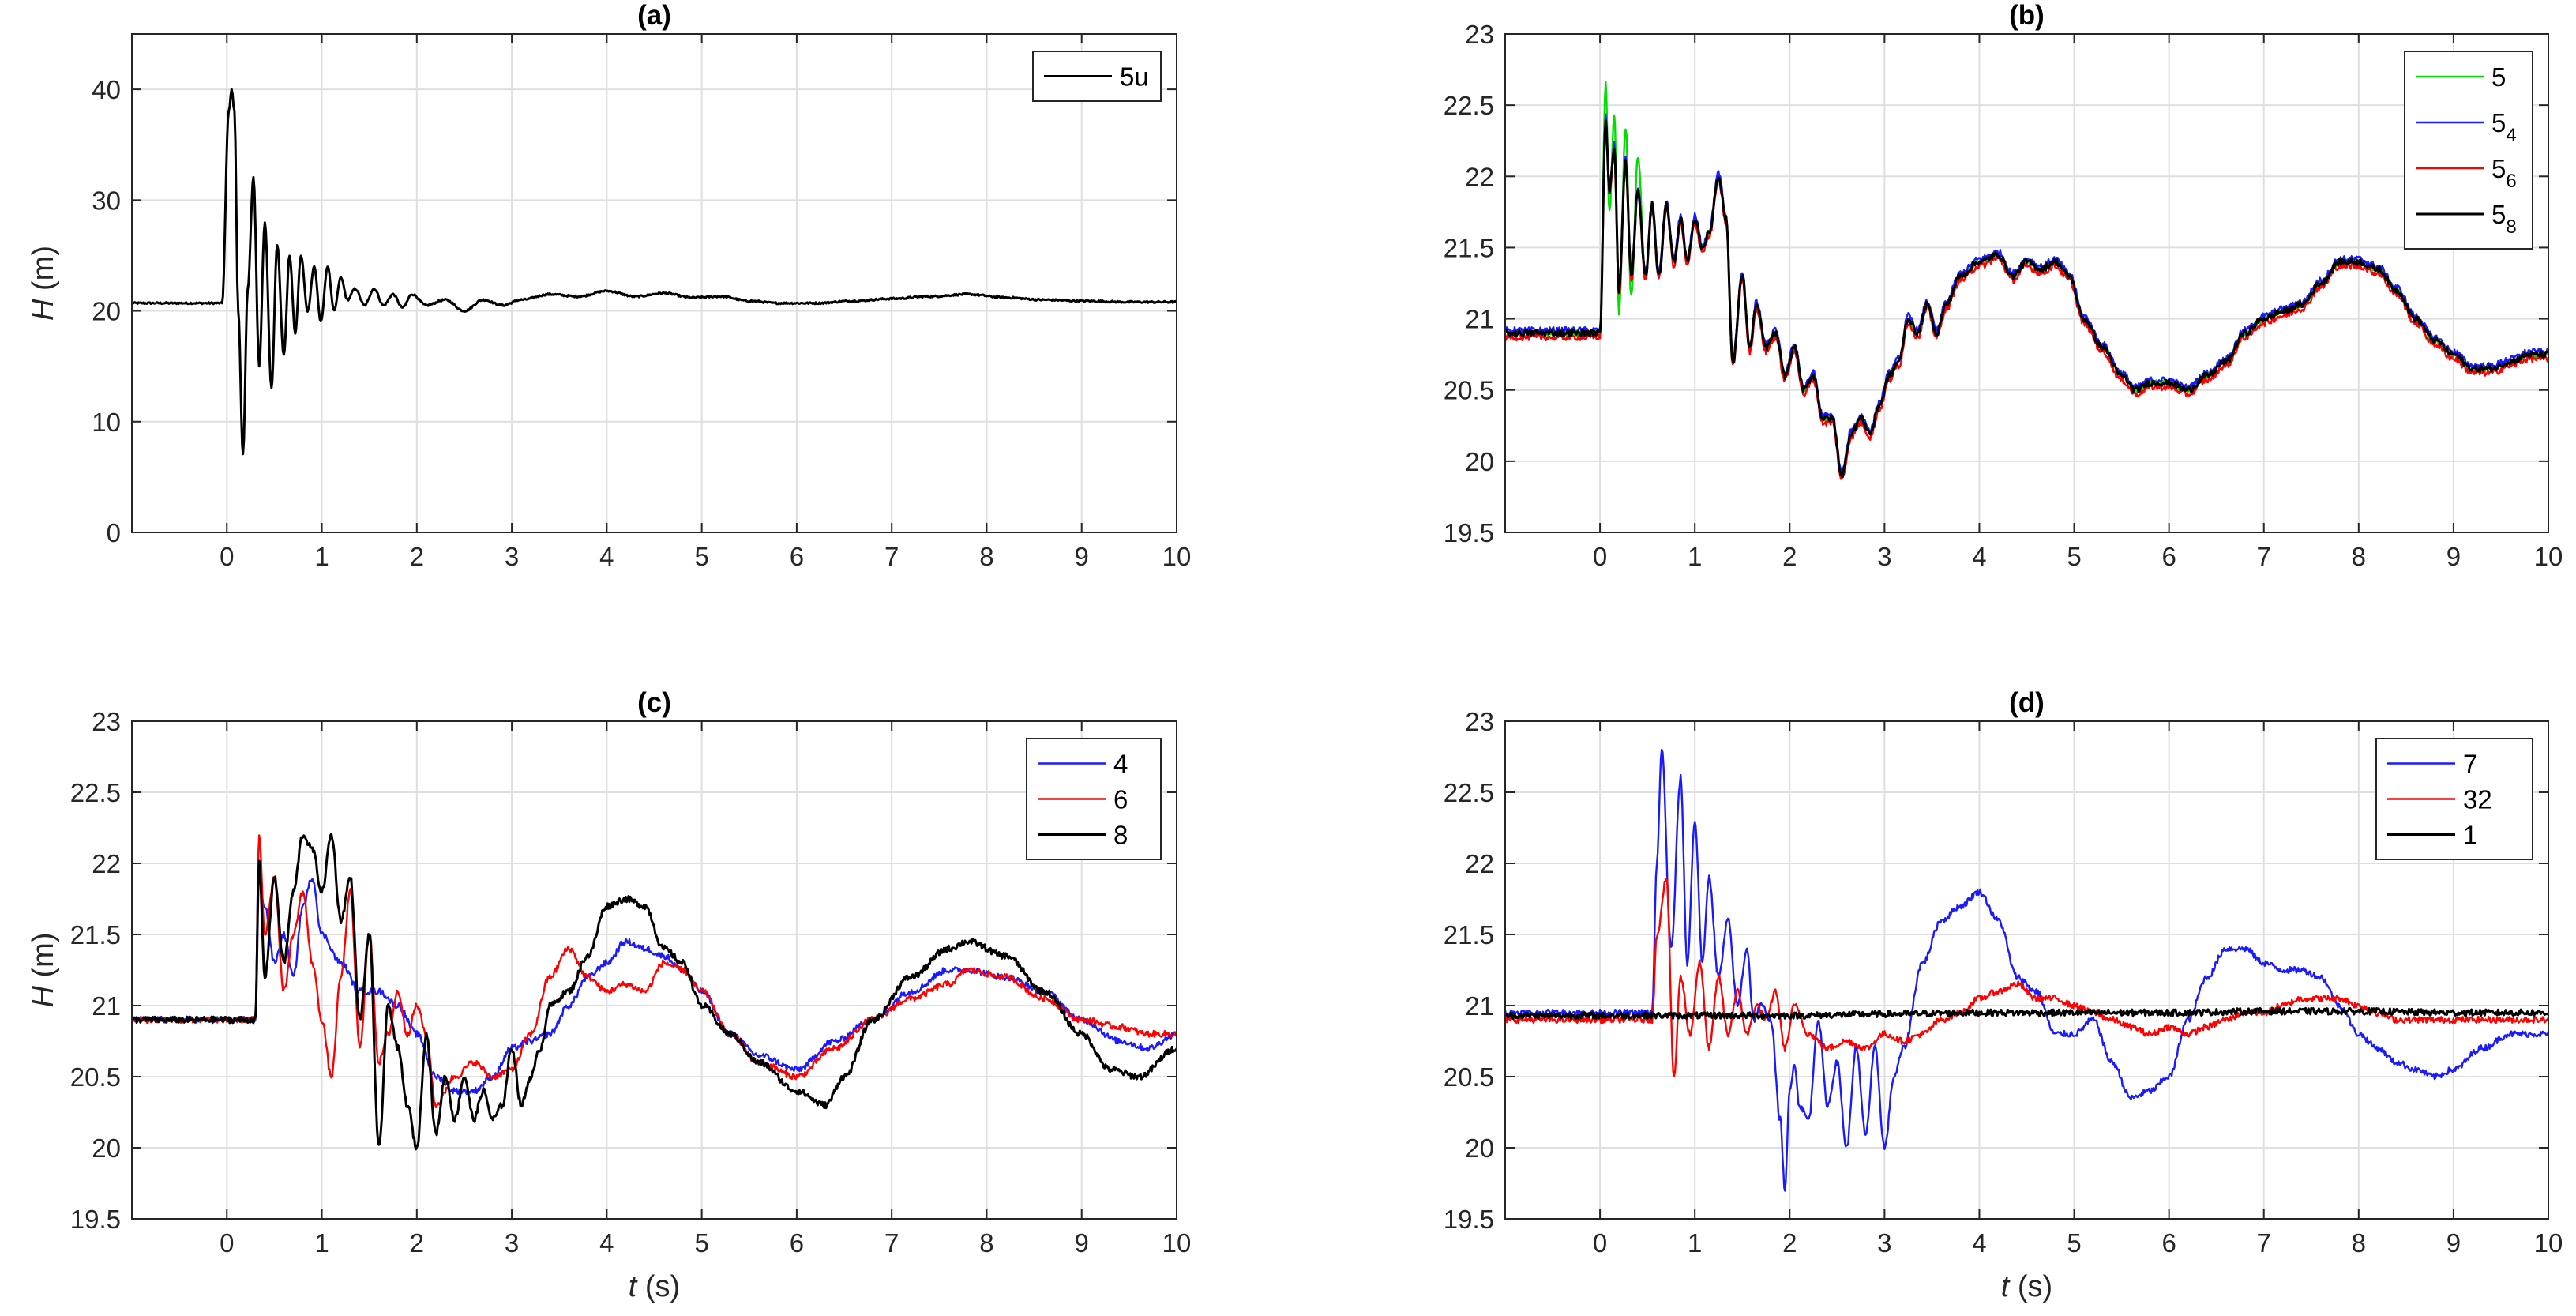  Describe the element at coordinates (1097, 76) in the screenshot. I see `legend: 5u` at that location.